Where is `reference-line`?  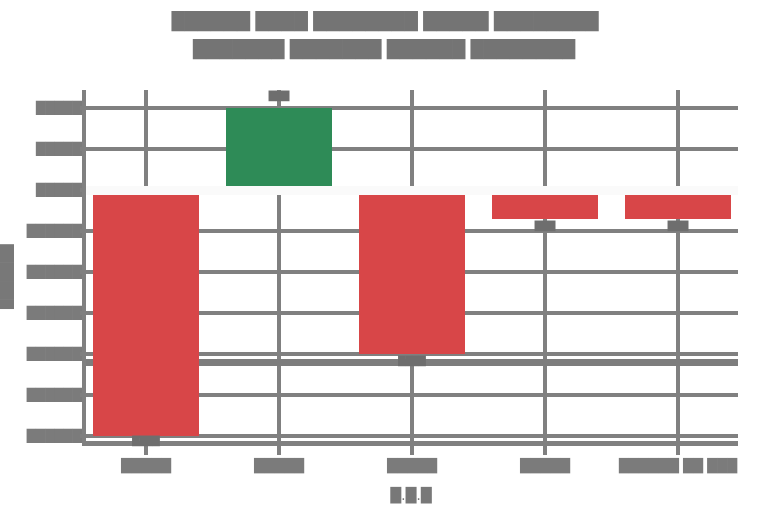 reference-line is located at coordinates (412, 363).